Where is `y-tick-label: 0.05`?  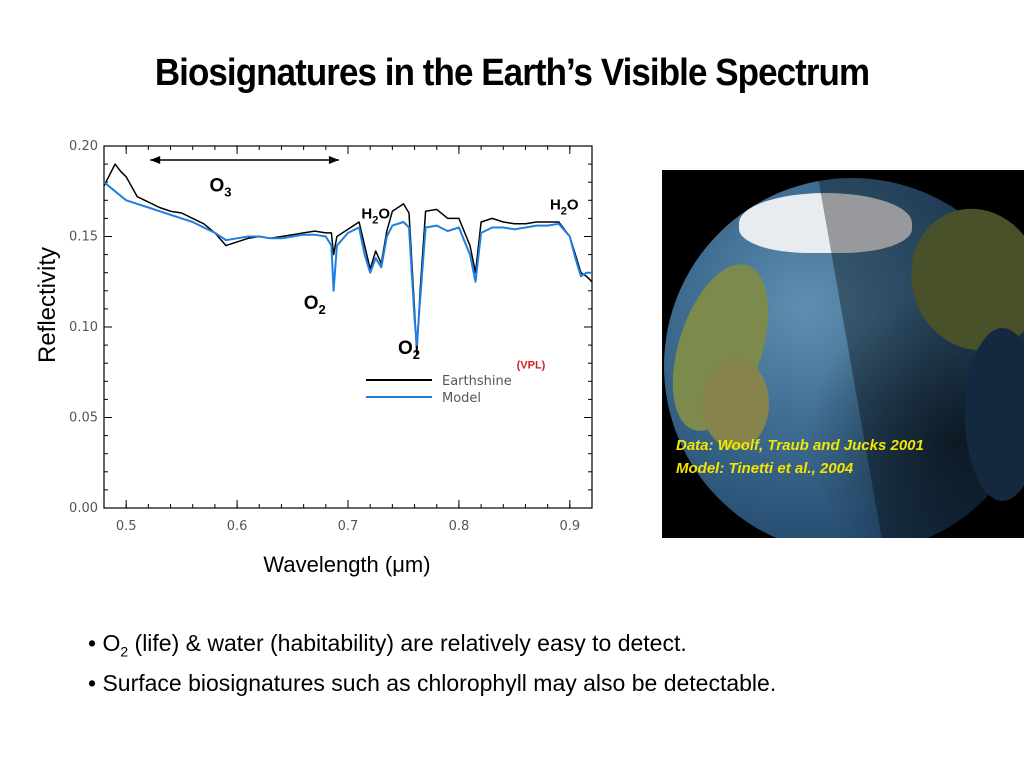 y-tick-label: 0.05 is located at coordinates (83, 418).